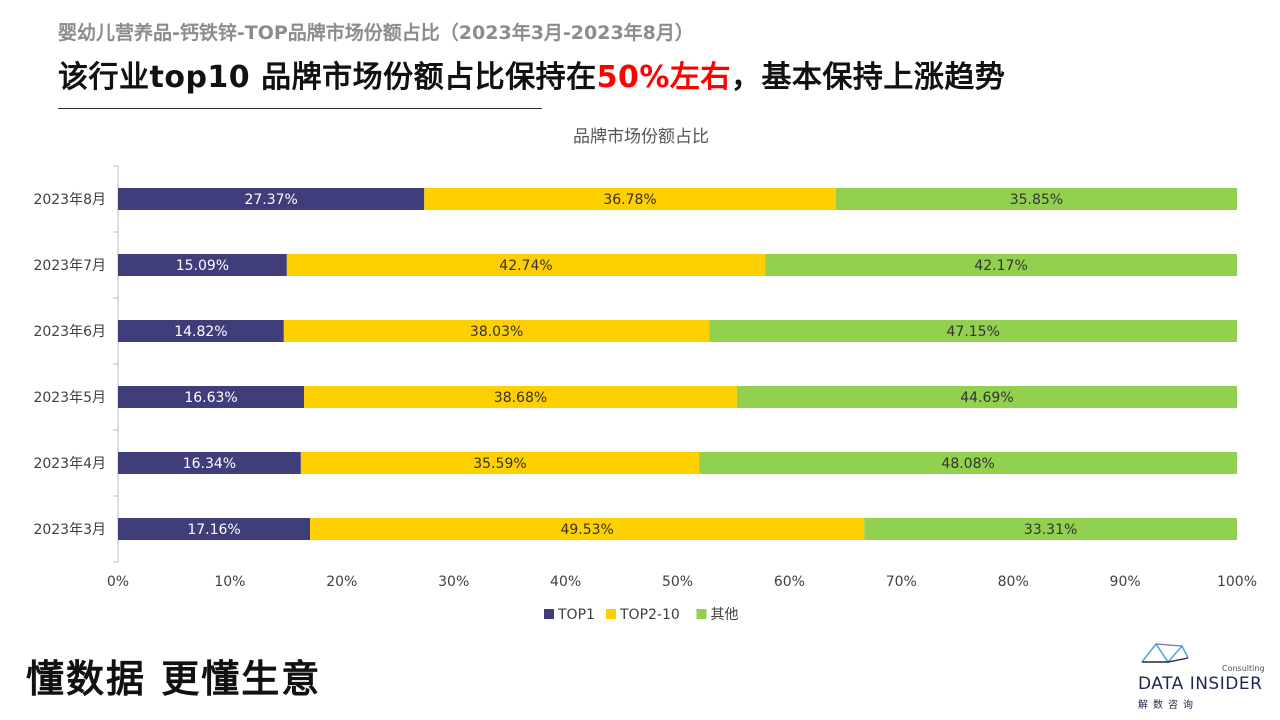  I want to click on data-label: 35.85%, so click(1036, 200).